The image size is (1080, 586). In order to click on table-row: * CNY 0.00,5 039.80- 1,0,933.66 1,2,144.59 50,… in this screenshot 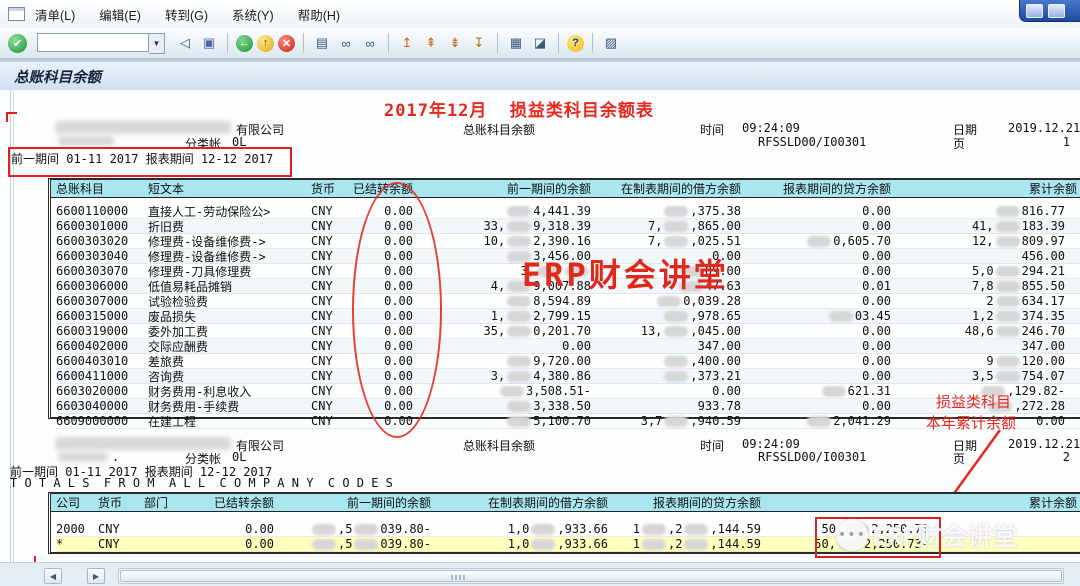, I will do `click(568, 544)`.